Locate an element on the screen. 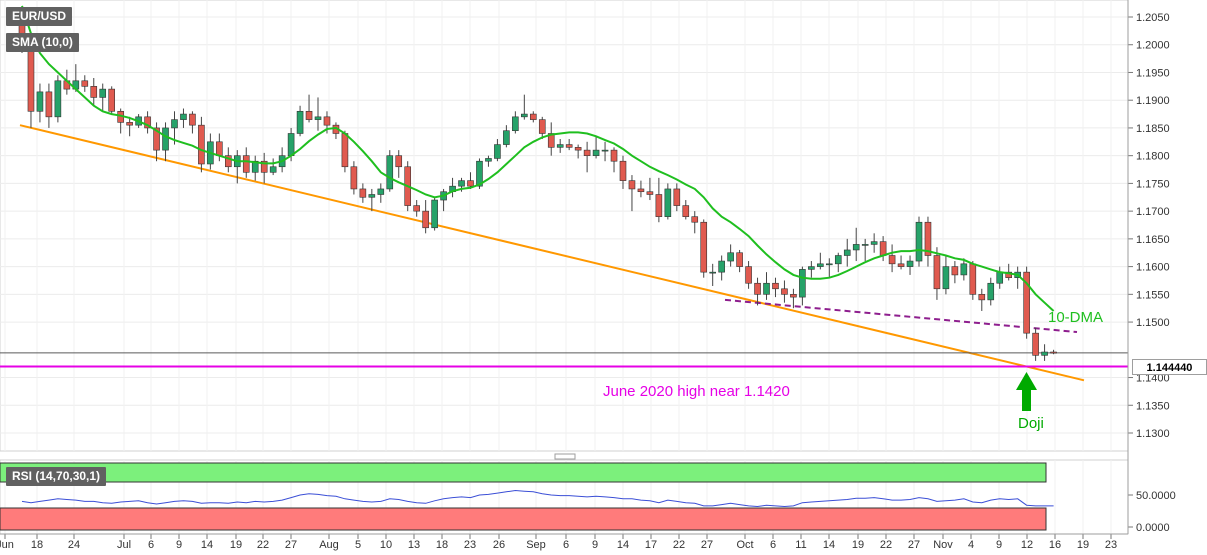 The width and height of the screenshot is (1207, 555). drag-handle is located at coordinates (565, 456).